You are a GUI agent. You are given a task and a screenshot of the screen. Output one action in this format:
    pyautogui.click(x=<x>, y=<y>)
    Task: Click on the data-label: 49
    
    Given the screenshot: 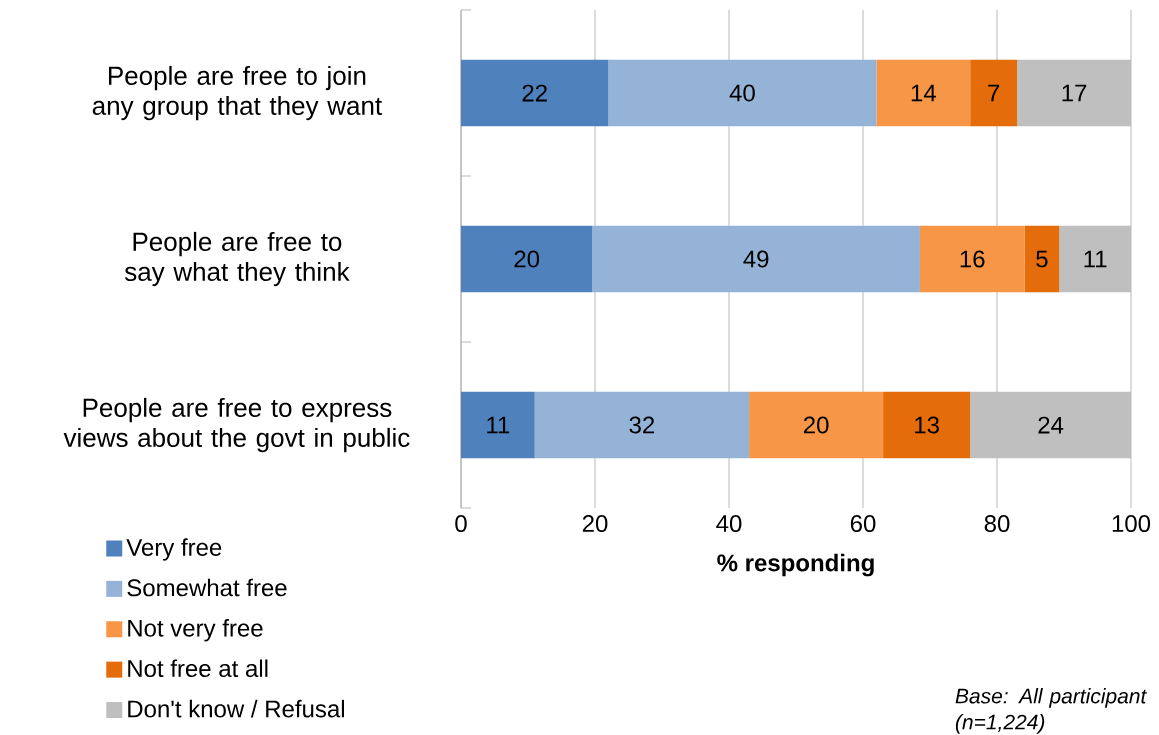 What is the action you would take?
    pyautogui.click(x=756, y=259)
    